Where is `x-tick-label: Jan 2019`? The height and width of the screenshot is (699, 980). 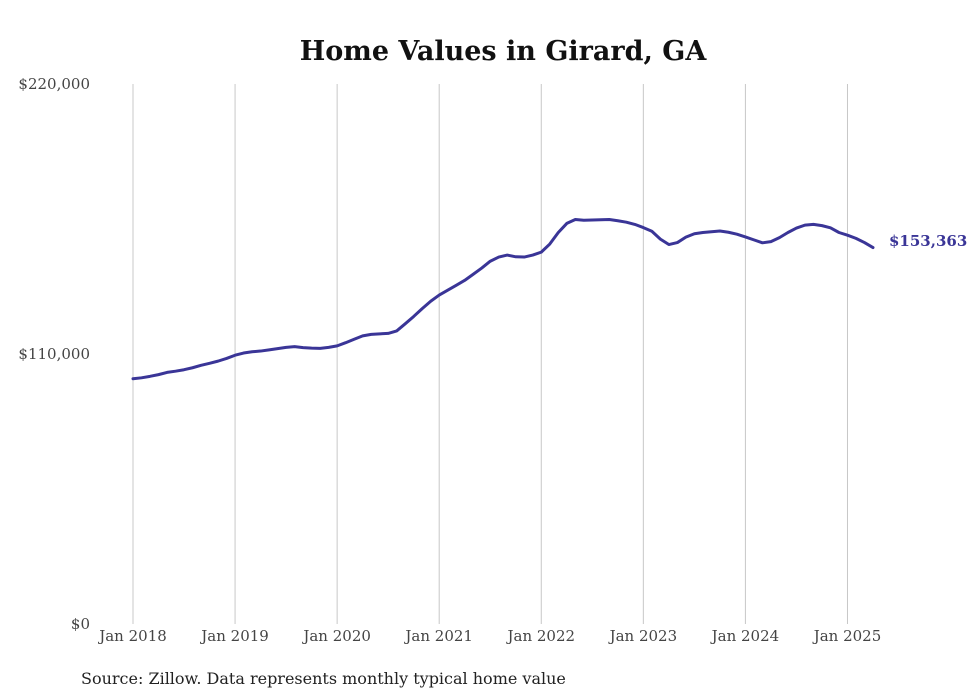
x-tick-label: Jan 2019 is located at coordinates (234, 636).